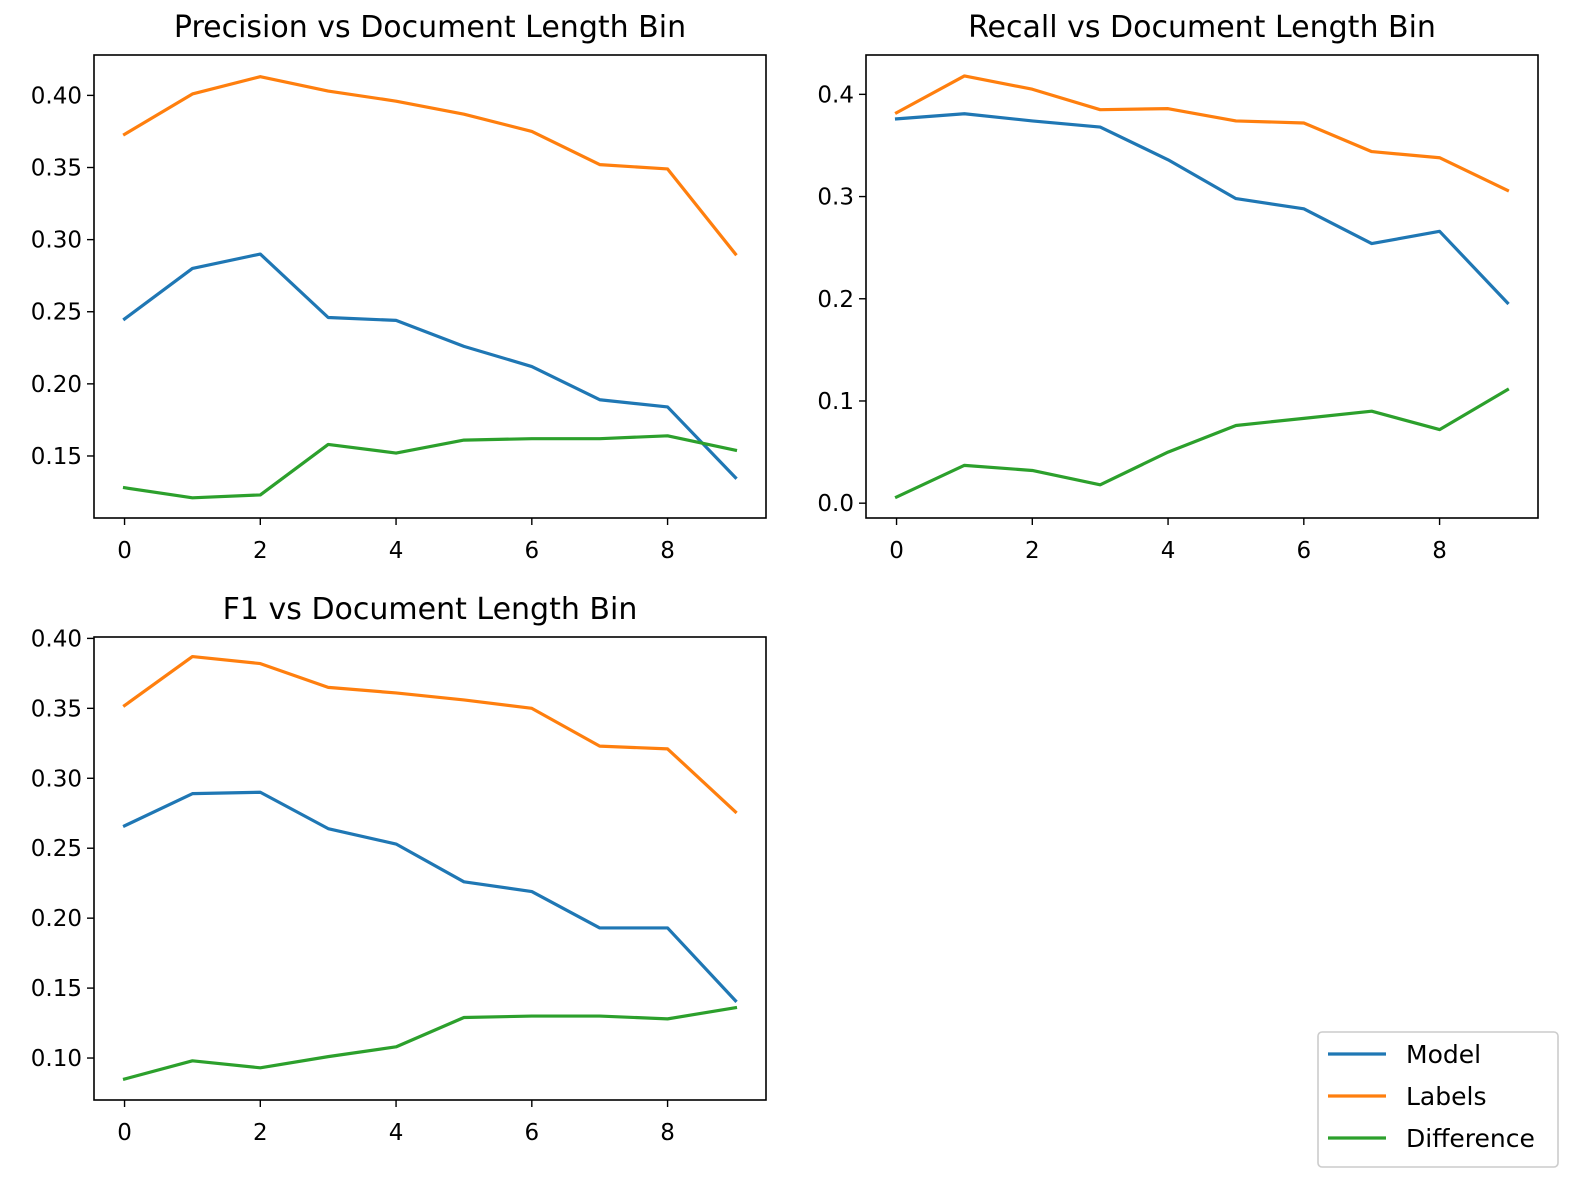 This screenshot has height=1182, width=1578. I want to click on recall-x-tick-label: 6, so click(1303, 551).